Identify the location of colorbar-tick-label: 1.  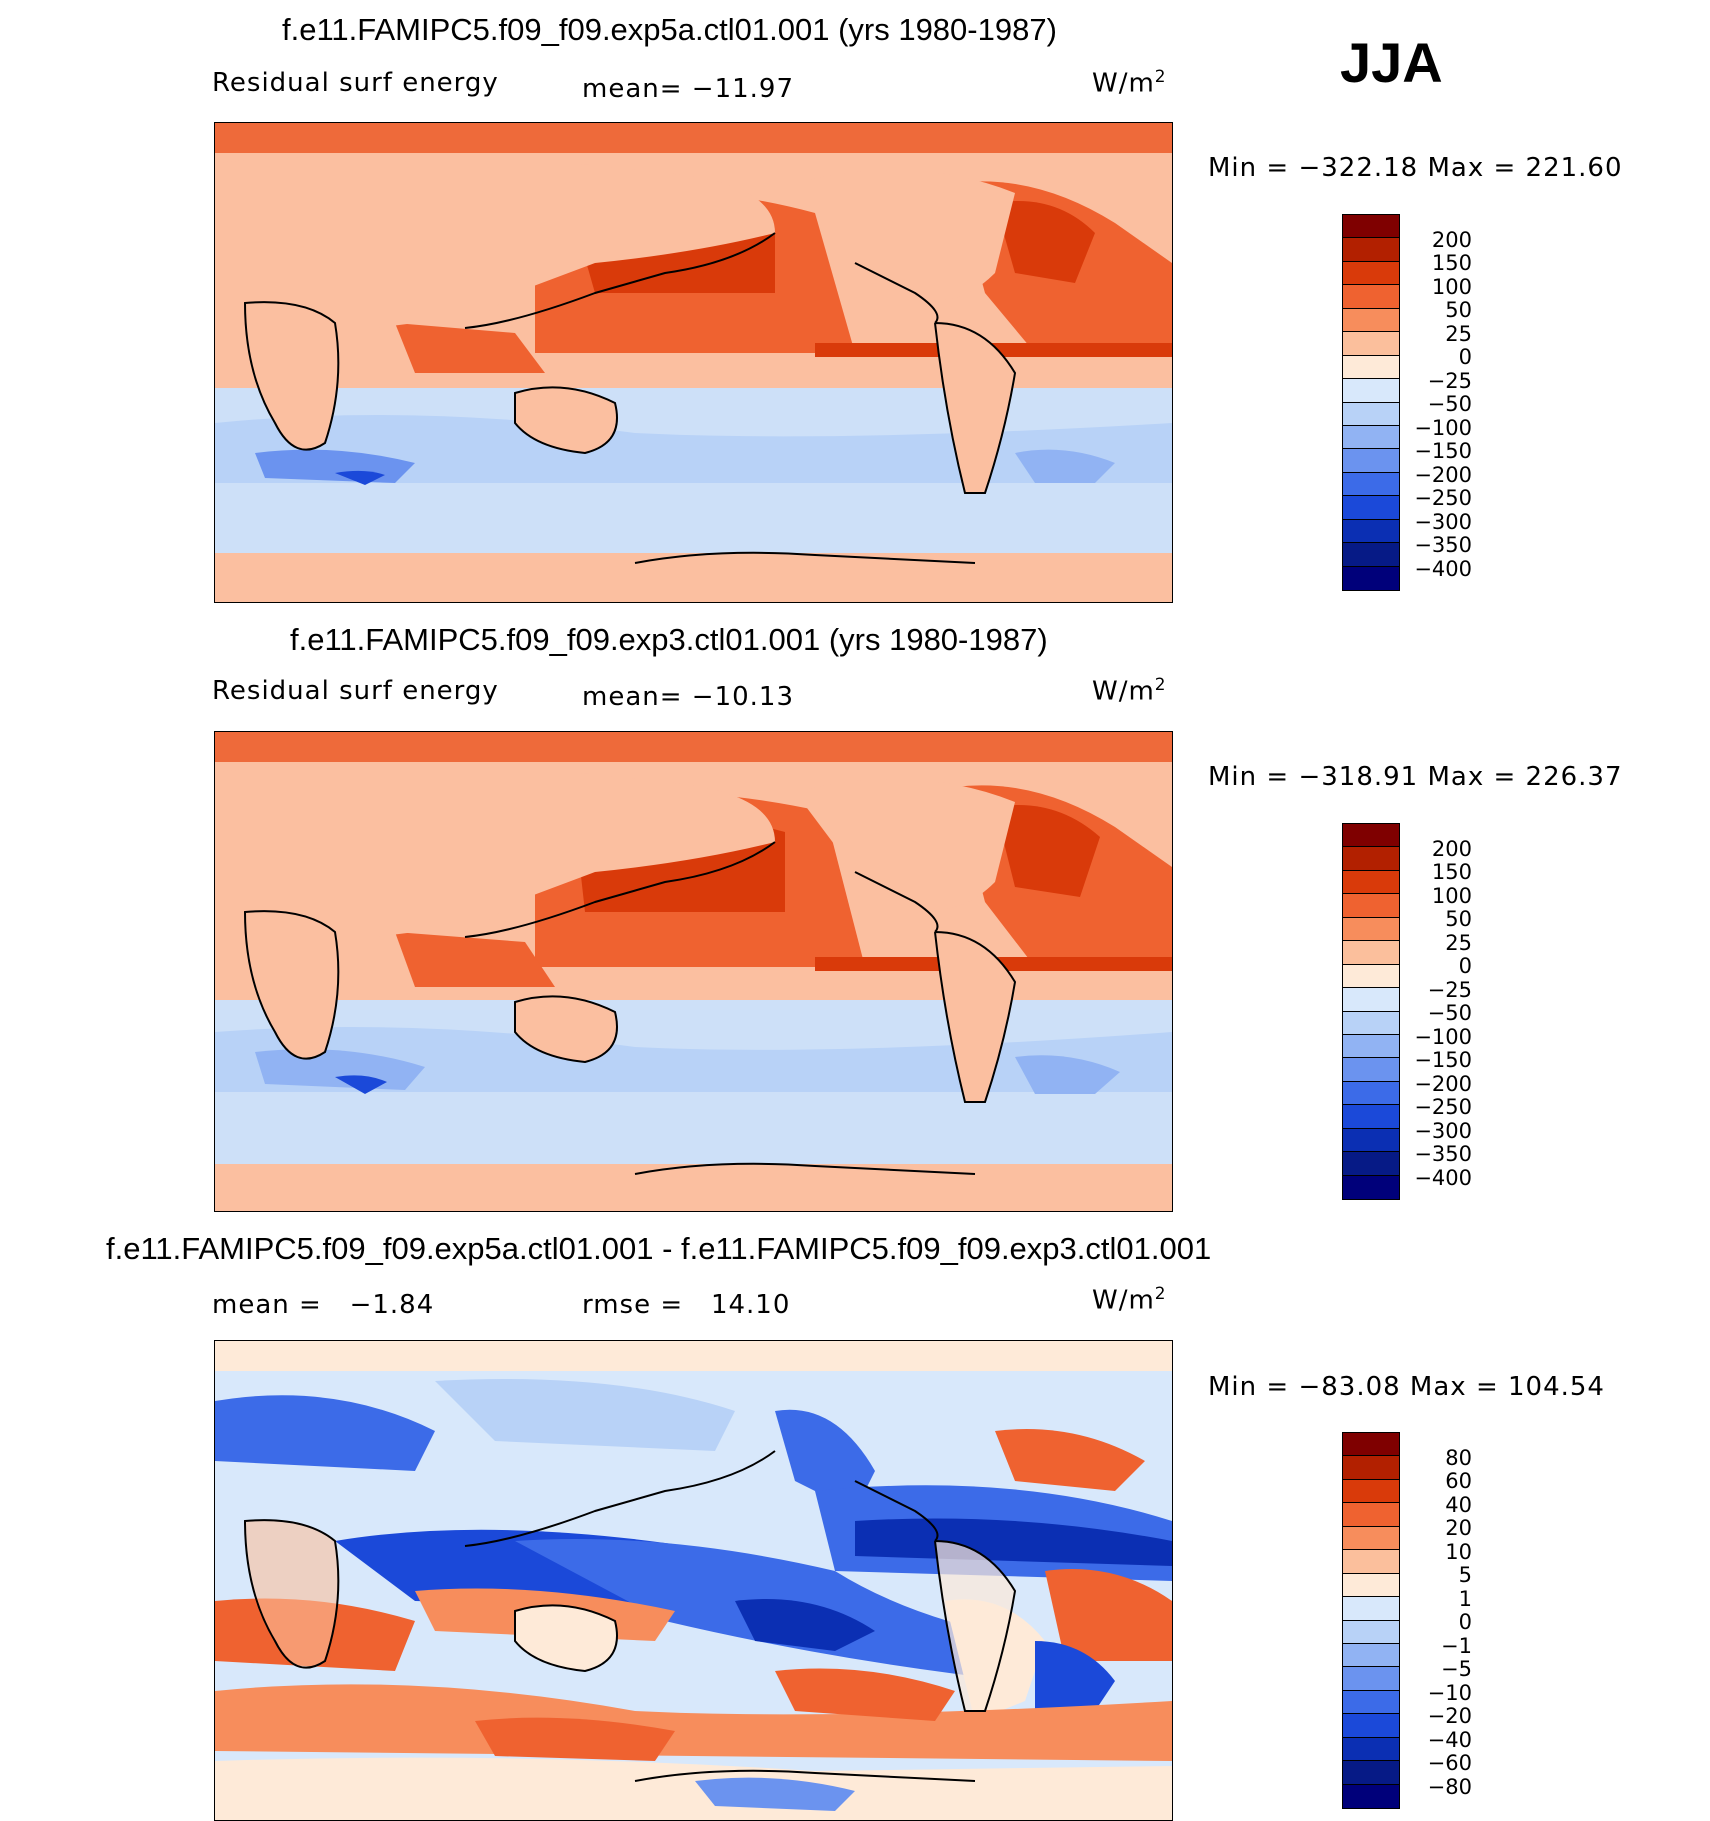
(1465, 1599).